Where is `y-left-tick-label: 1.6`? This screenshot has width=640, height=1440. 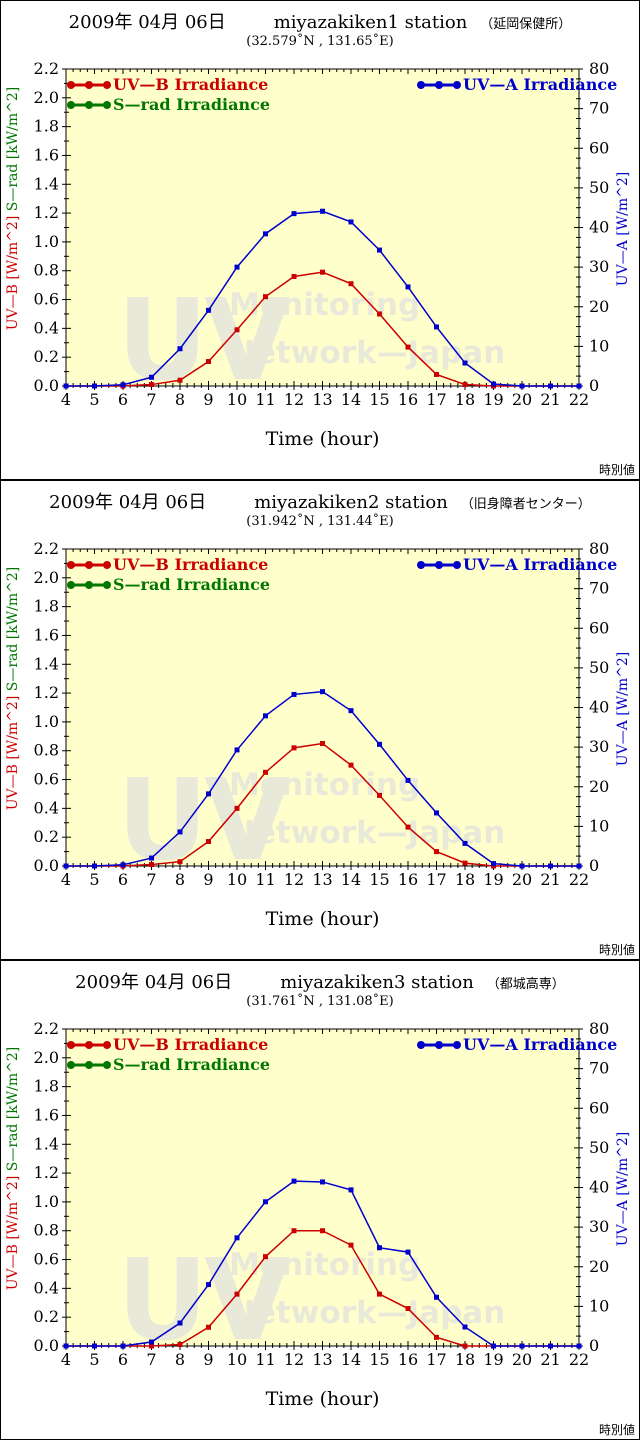
y-left-tick-label: 1.6 is located at coordinates (46, 154).